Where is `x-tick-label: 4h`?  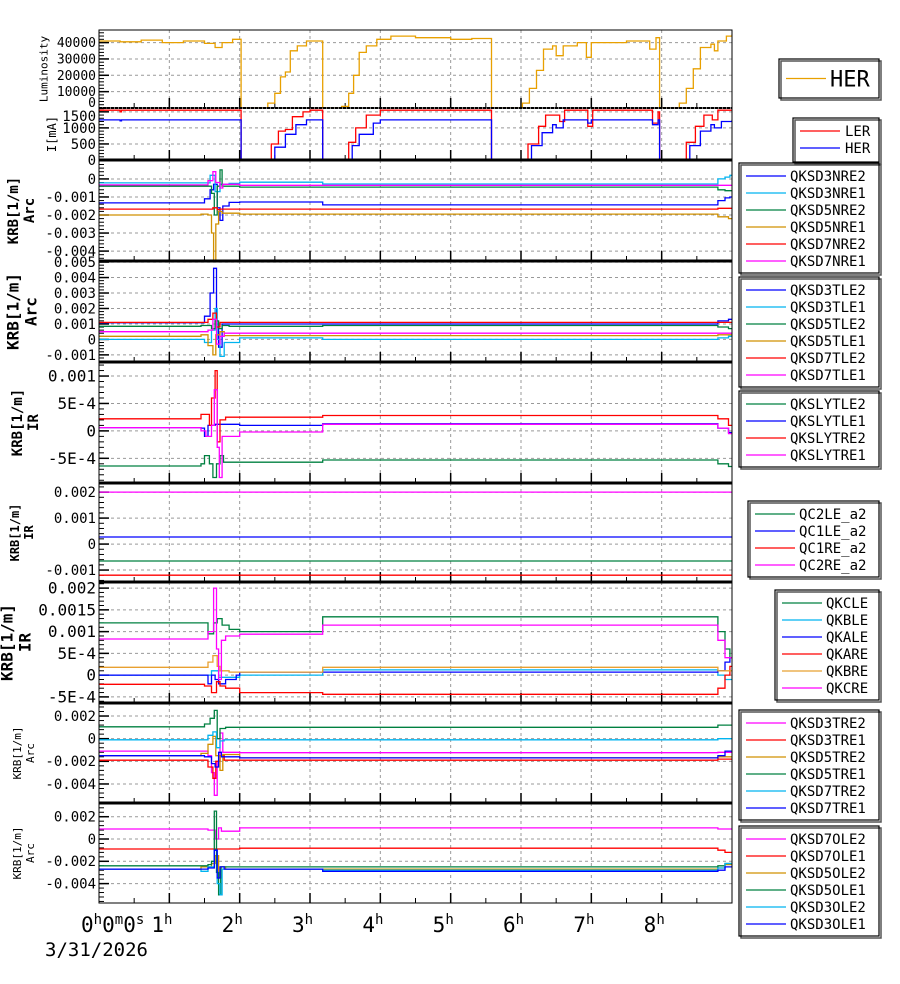 x-tick-label: 4h is located at coordinates (372, 924).